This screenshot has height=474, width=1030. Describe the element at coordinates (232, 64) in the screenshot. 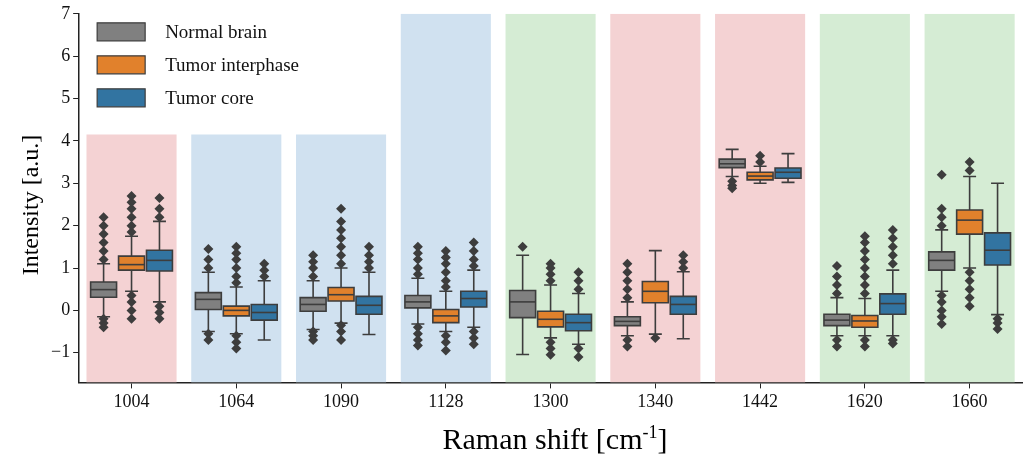

I see `legend-label: Tumor interphase` at that location.